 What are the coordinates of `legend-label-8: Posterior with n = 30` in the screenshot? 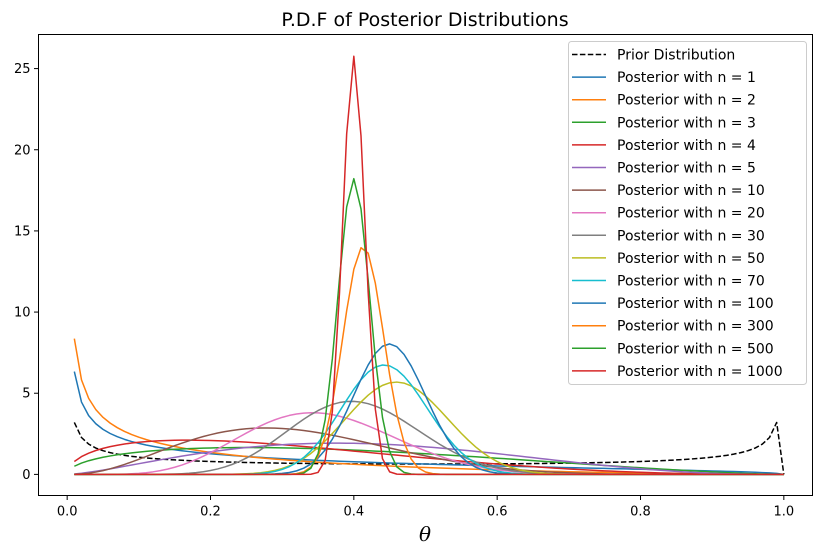 It's located at (691, 236).